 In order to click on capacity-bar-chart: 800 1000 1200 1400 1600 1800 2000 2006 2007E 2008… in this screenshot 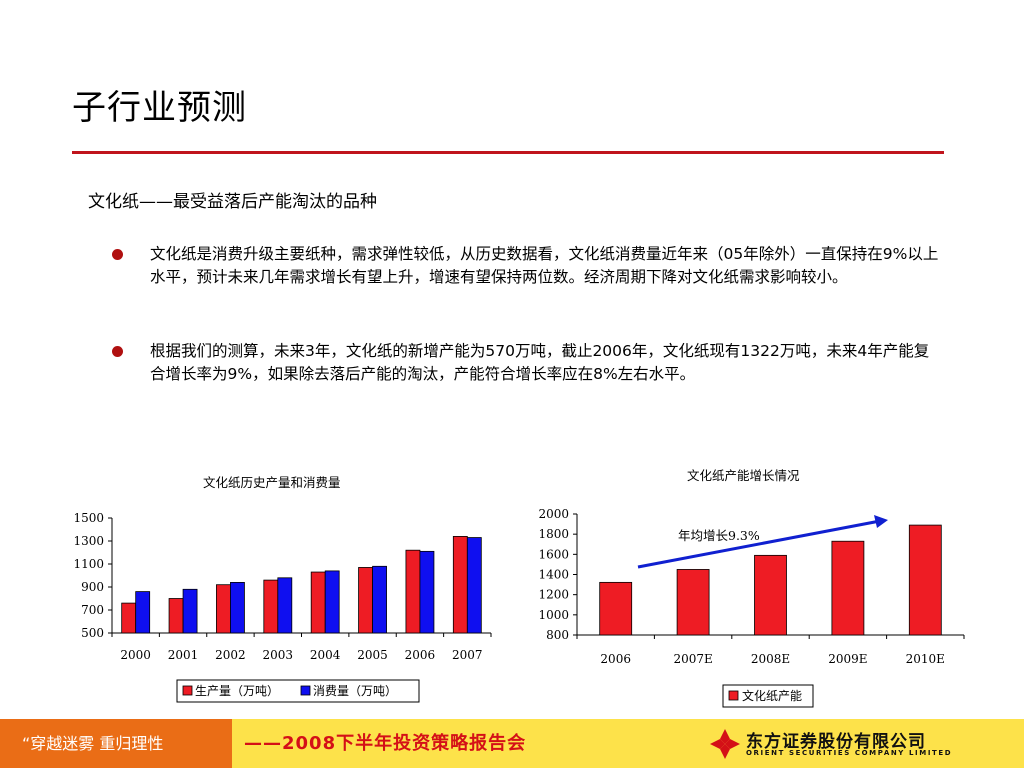, I will do `click(751, 607)`.